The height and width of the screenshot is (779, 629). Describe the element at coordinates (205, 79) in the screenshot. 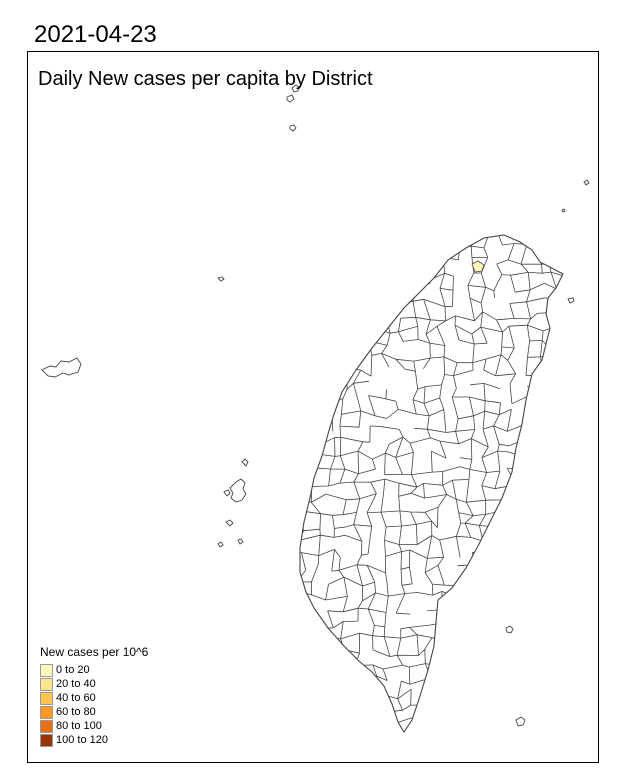

I see `map-title: Daily New cases per capita by District` at that location.